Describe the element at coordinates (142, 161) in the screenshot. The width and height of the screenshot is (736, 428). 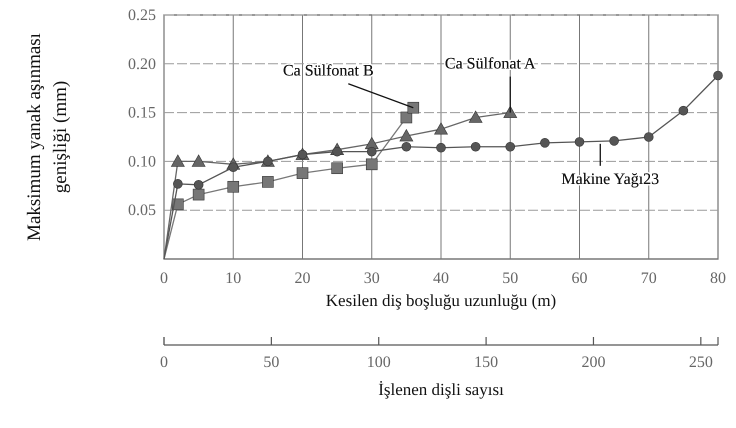
I see `y-tick-label: 0.10` at that location.